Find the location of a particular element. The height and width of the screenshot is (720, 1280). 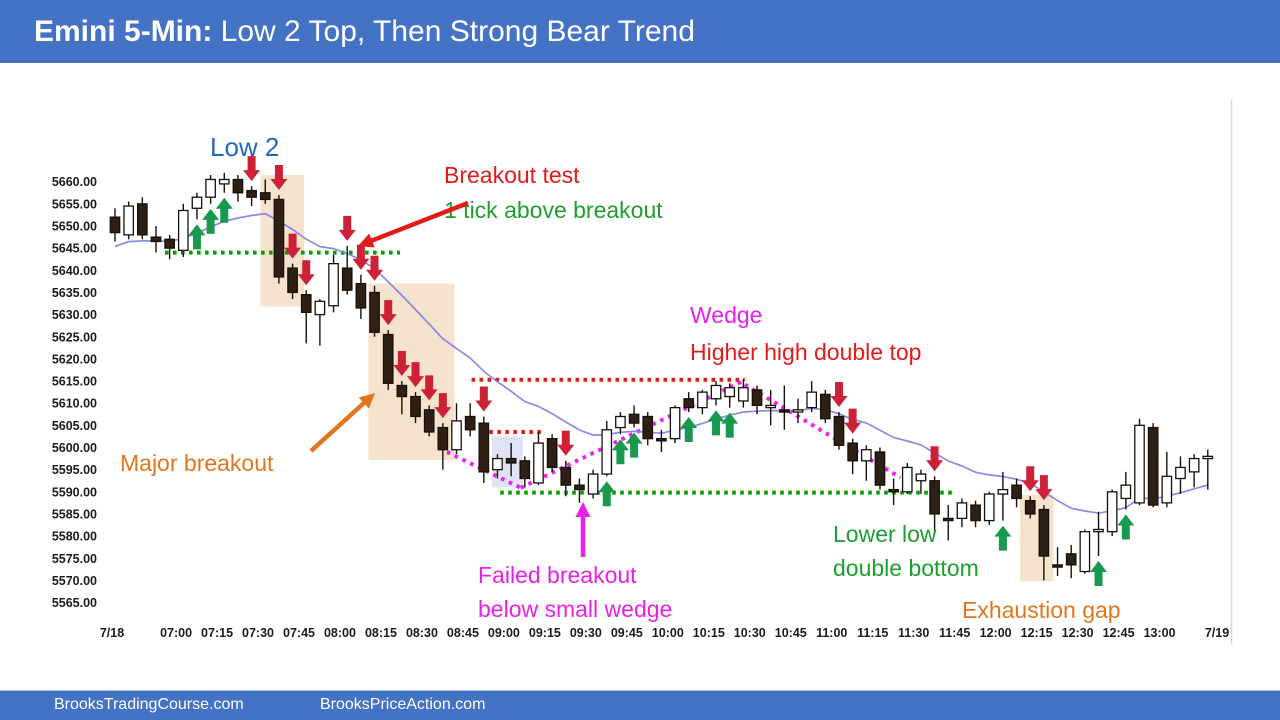

time-tick-label: 10:30 is located at coordinates (750, 633).